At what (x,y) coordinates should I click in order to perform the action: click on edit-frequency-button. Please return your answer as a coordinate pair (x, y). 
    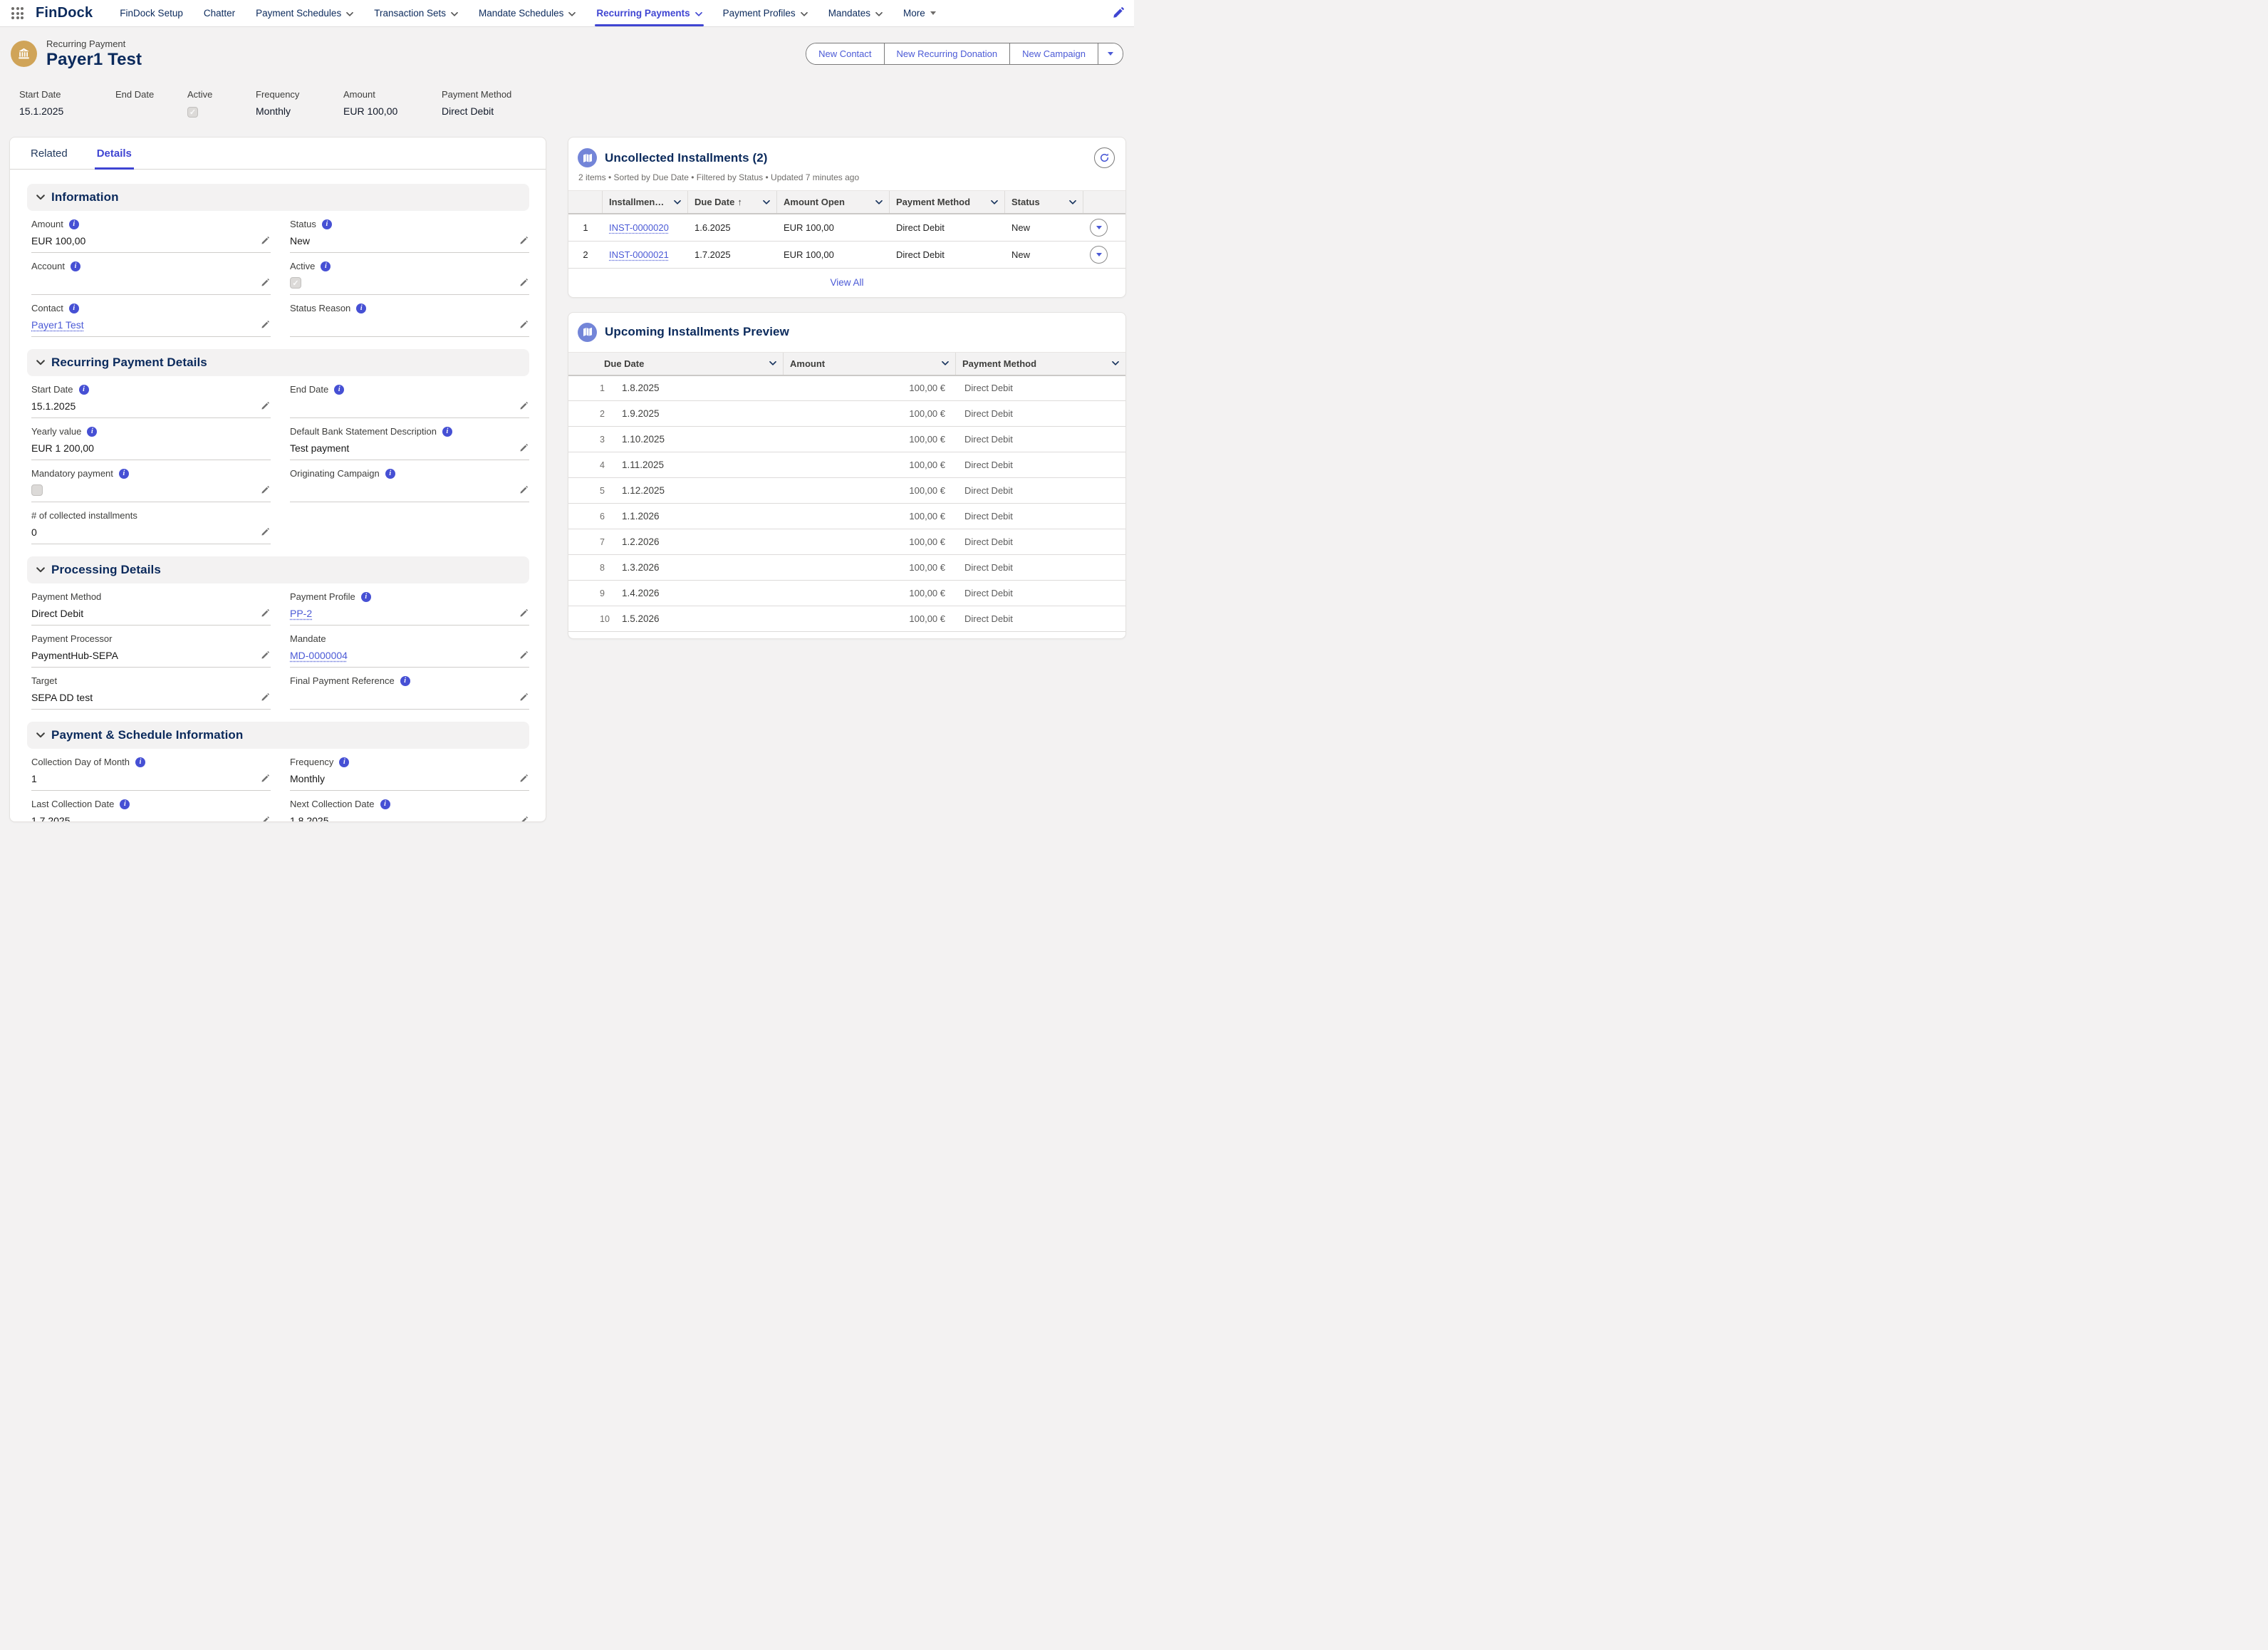
    Looking at the image, I should click on (523, 778).